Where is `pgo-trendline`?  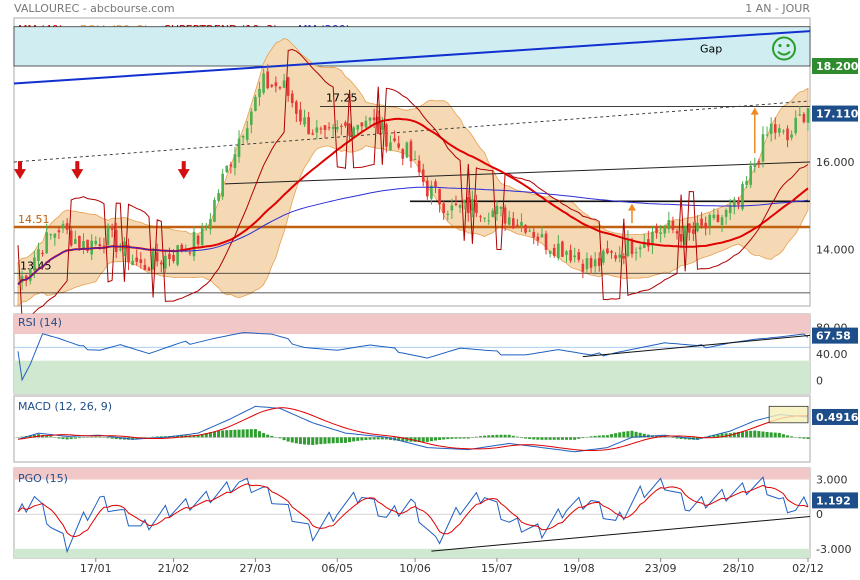 pgo-trendline is located at coordinates (621, 533).